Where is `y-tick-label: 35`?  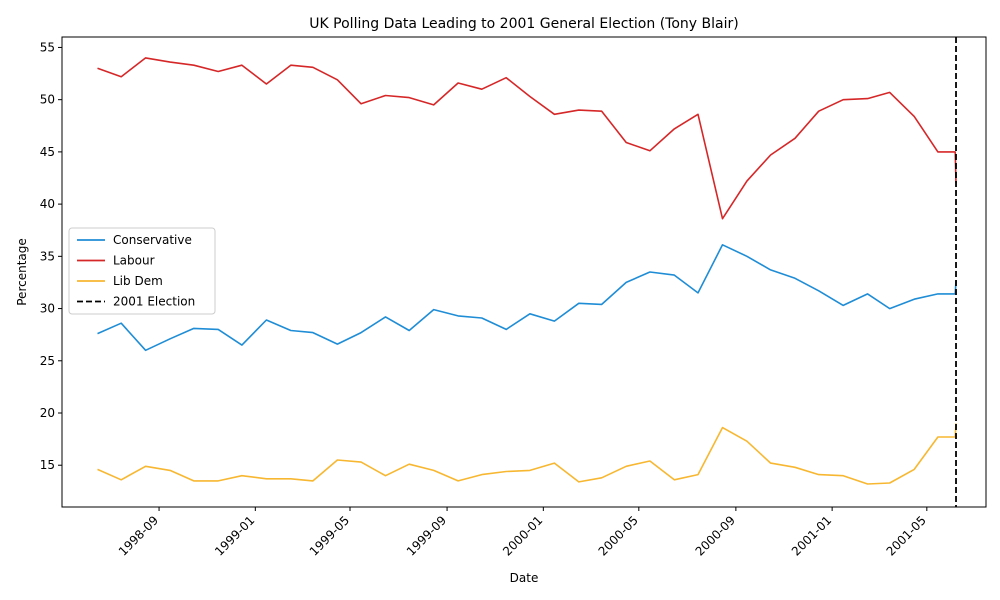 y-tick-label: 35 is located at coordinates (47, 256).